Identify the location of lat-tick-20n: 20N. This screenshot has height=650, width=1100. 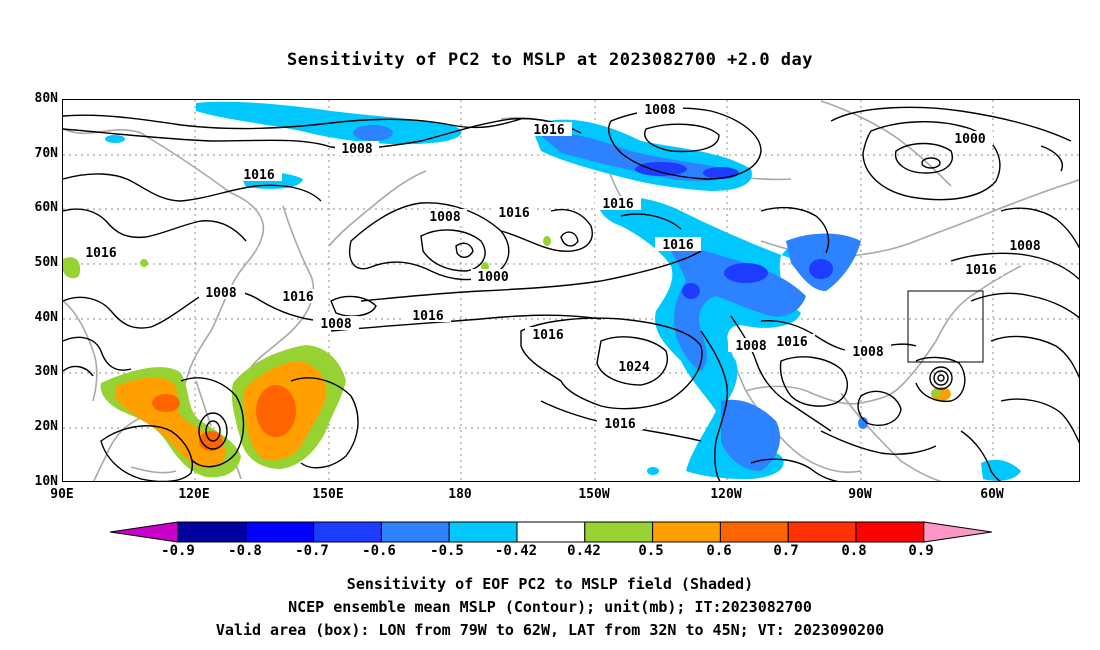
(46, 426).